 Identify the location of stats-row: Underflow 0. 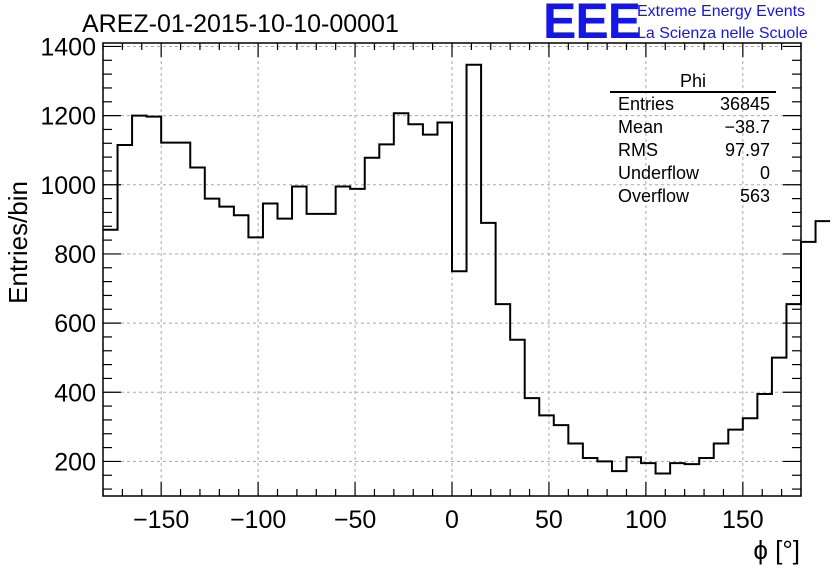
(693, 173).